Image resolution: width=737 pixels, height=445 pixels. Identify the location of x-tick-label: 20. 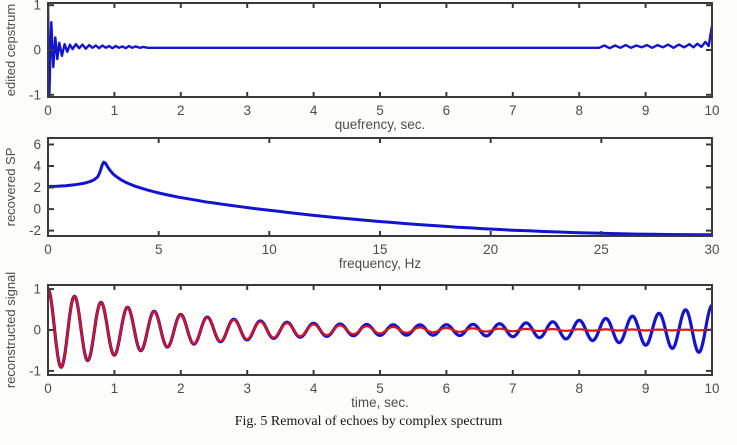
(490, 249).